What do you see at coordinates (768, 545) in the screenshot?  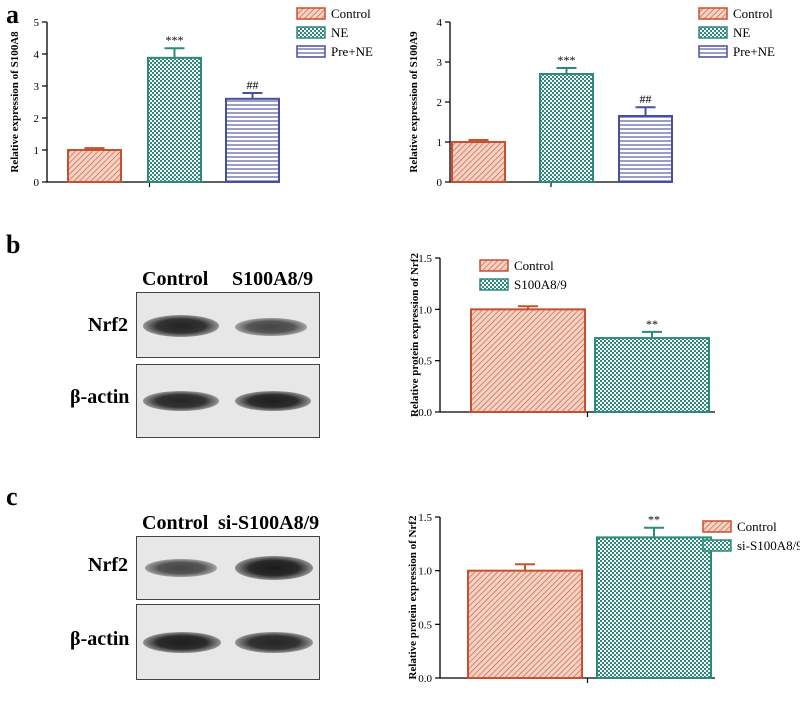 I see `legend-label: si-S100A8/9` at bounding box center [768, 545].